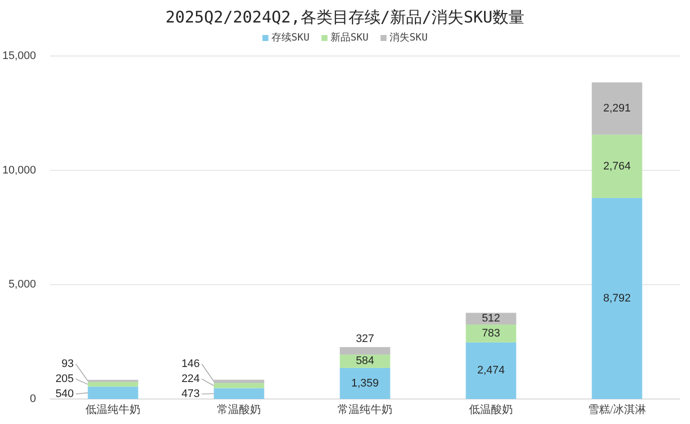  Describe the element at coordinates (113, 409) in the screenshot. I see `x-tick-label: 低温纯牛奶` at that location.